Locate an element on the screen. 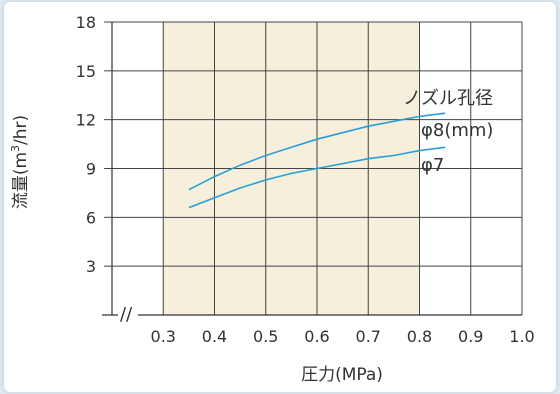 The width and height of the screenshot is (560, 394). series-layer is located at coordinates (317, 160).